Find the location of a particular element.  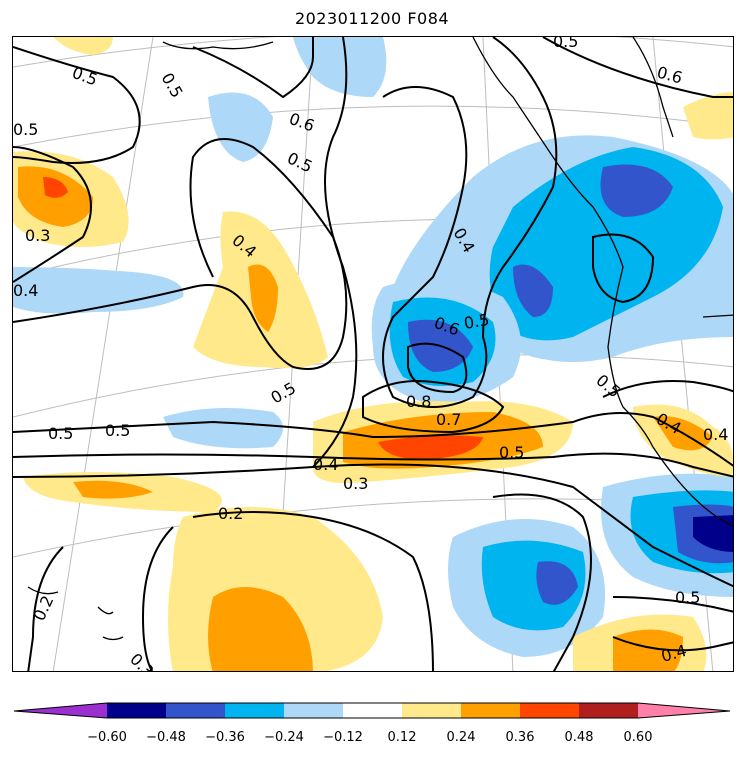

colorbar-tick-label: 0.36 is located at coordinates (520, 737).